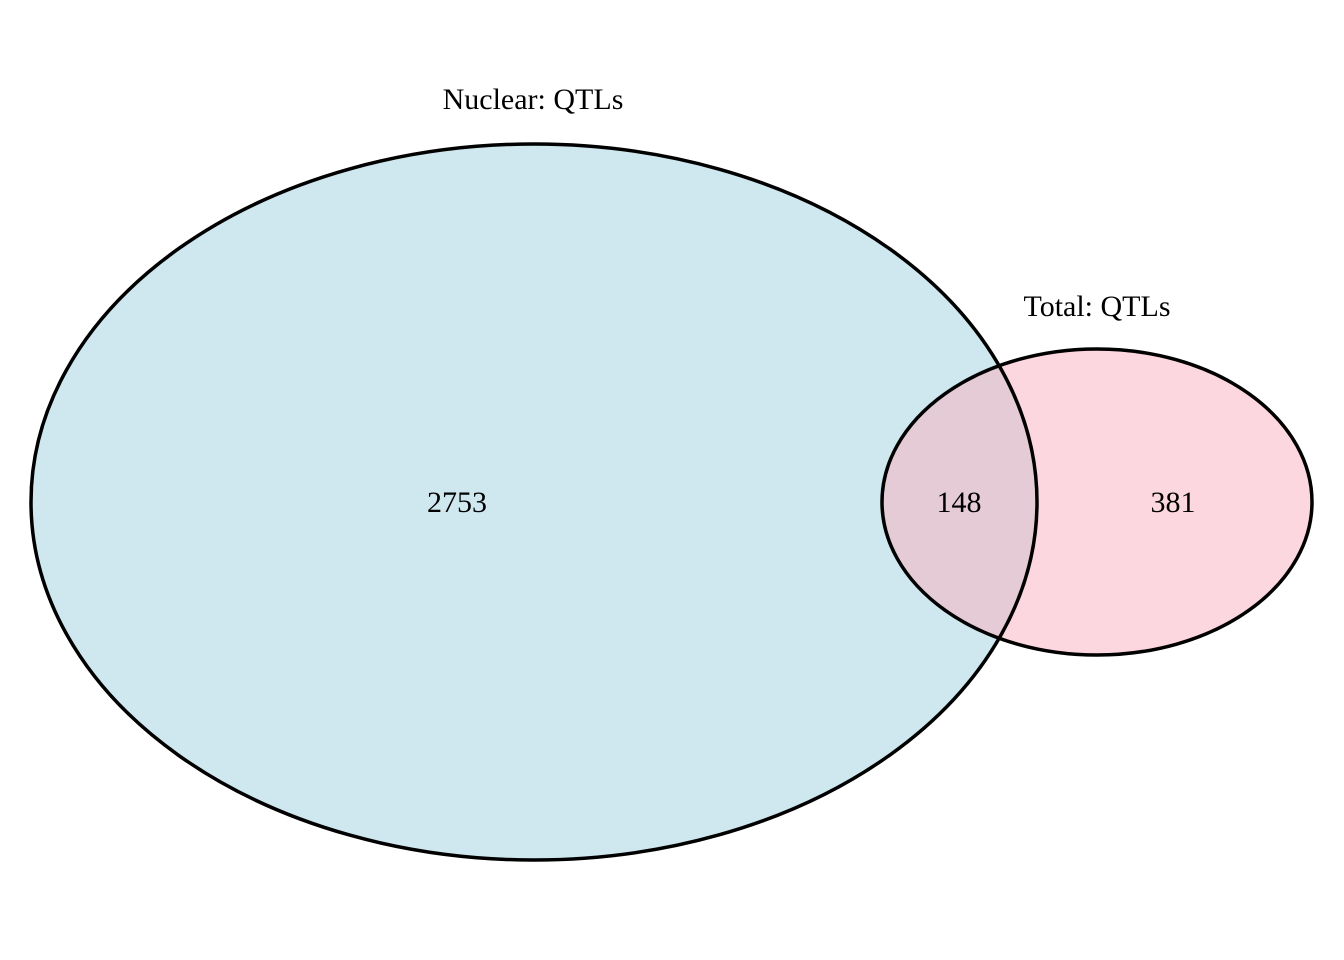 Image resolution: width=1344 pixels, height=960 pixels. I want to click on intersection-count: 148, so click(959, 502).